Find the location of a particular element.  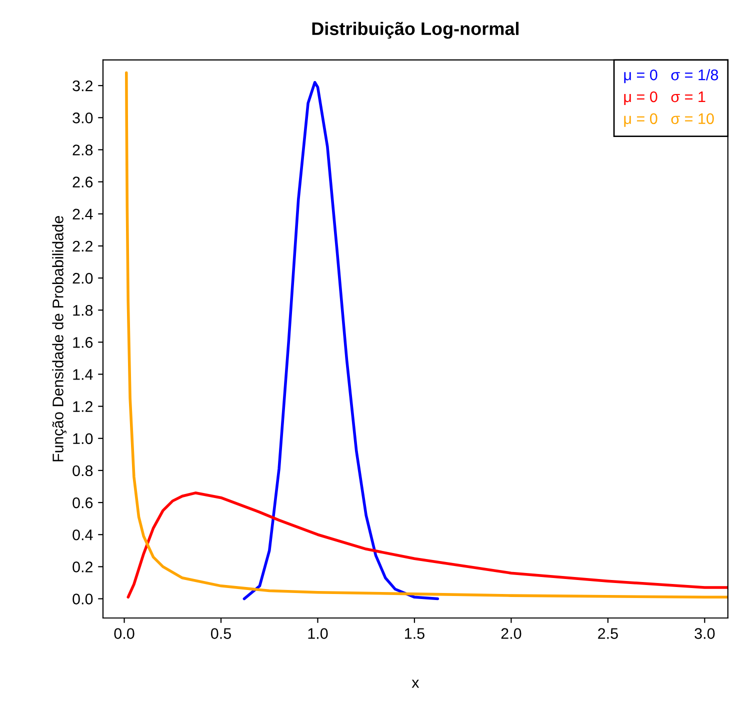

y-tick-label: 2.0 is located at coordinates (82, 278).